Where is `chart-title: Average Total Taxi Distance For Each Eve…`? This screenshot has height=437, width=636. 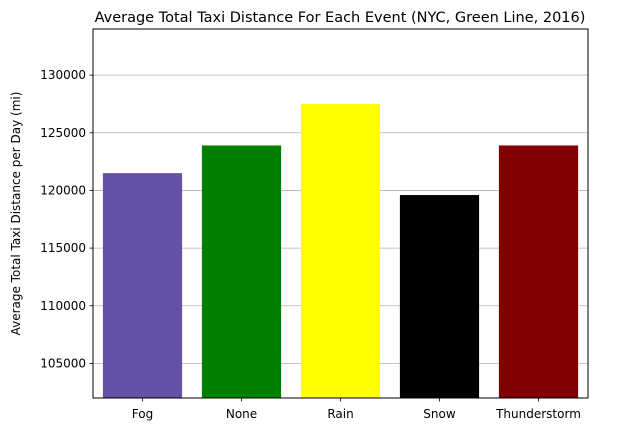 chart-title: Average Total Taxi Distance For Each Eve… is located at coordinates (340, 18).